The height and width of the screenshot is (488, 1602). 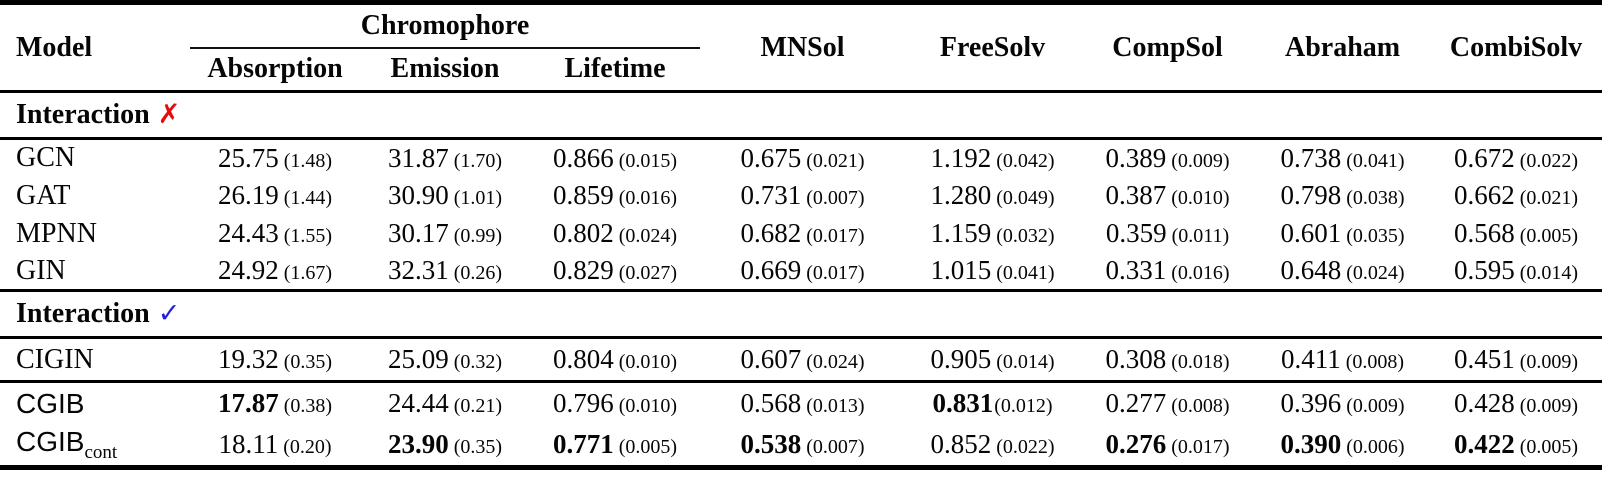 I want to click on value-cell: 1.280 (0.049), so click(x=992, y=195).